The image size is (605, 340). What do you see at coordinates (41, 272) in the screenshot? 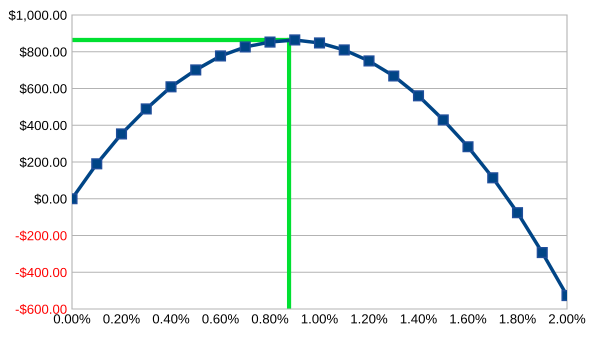
I see `y-tick-label: -$400.00` at bounding box center [41, 272].